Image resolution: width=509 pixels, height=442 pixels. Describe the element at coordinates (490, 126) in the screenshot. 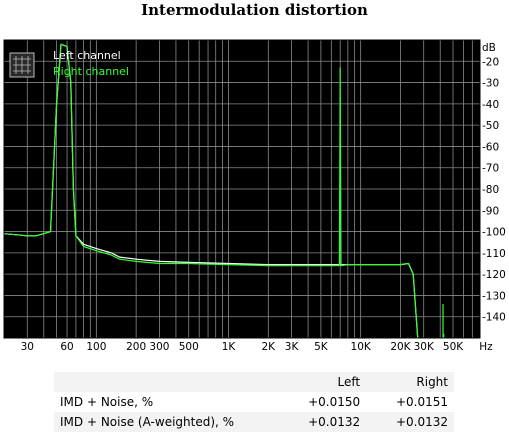

I see `y-tick-label: -50` at that location.